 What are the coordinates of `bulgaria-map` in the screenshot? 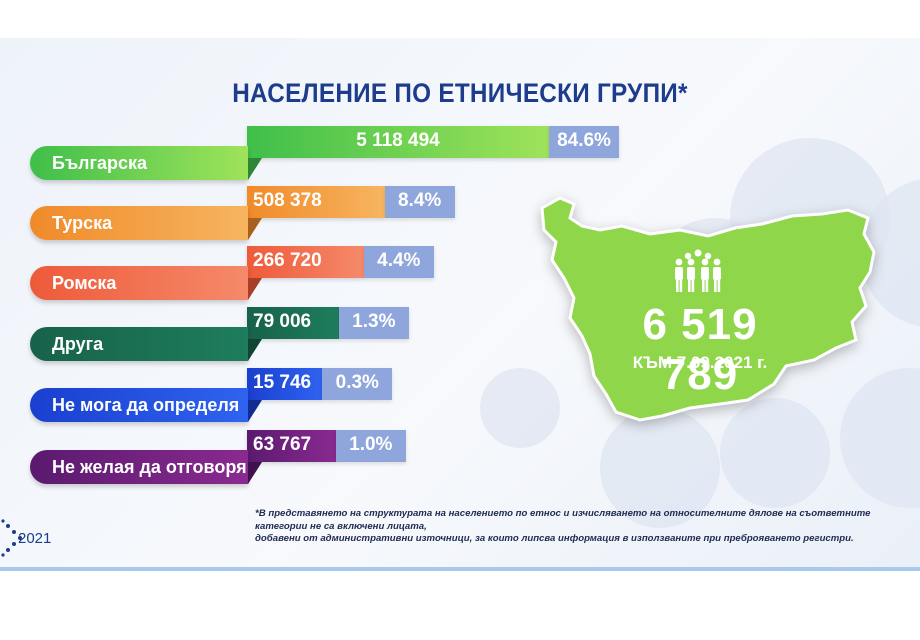 It's located at (708, 309).